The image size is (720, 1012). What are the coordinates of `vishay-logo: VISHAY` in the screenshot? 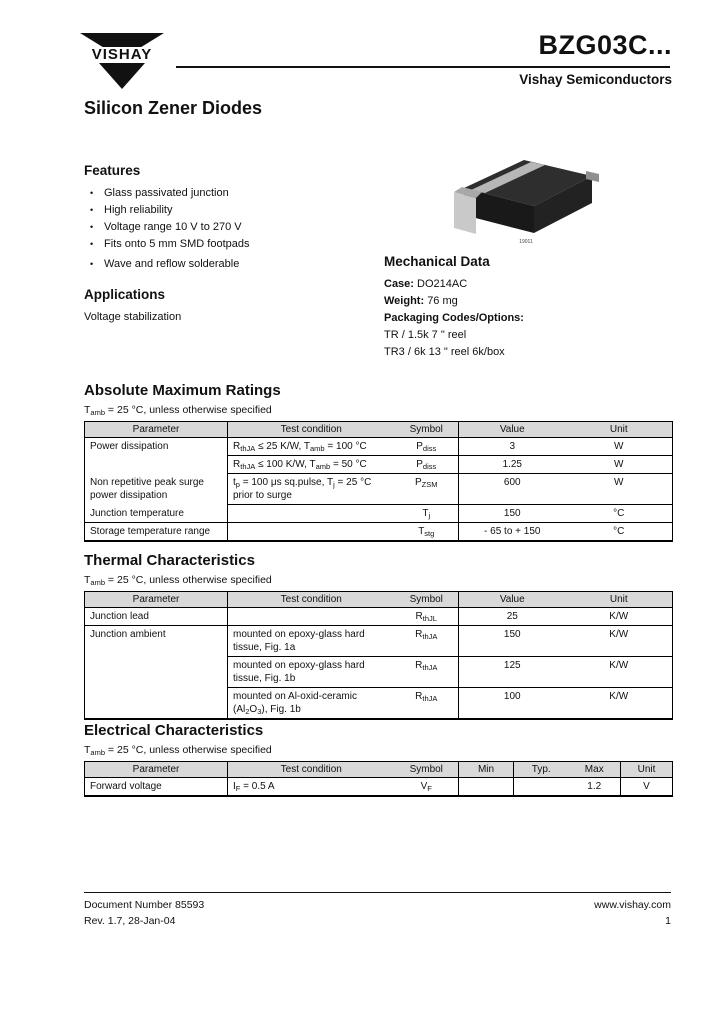 It's located at (122, 61).